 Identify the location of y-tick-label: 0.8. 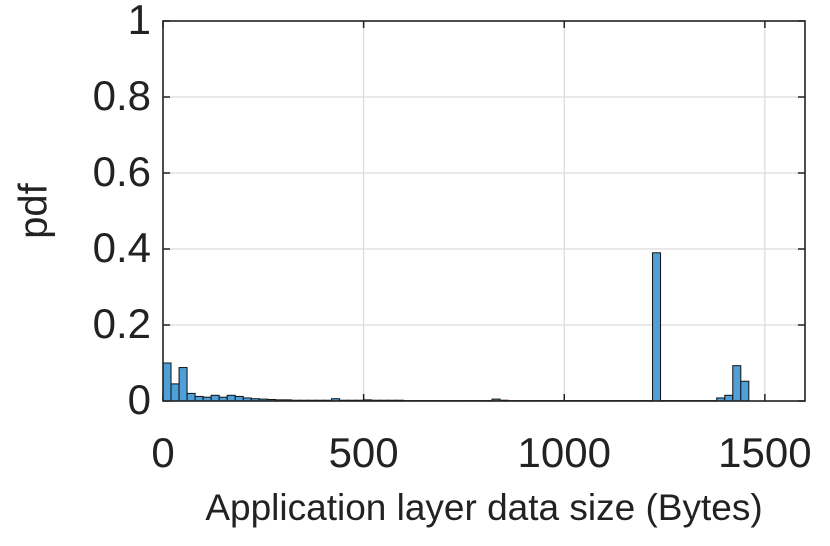
(122, 95).